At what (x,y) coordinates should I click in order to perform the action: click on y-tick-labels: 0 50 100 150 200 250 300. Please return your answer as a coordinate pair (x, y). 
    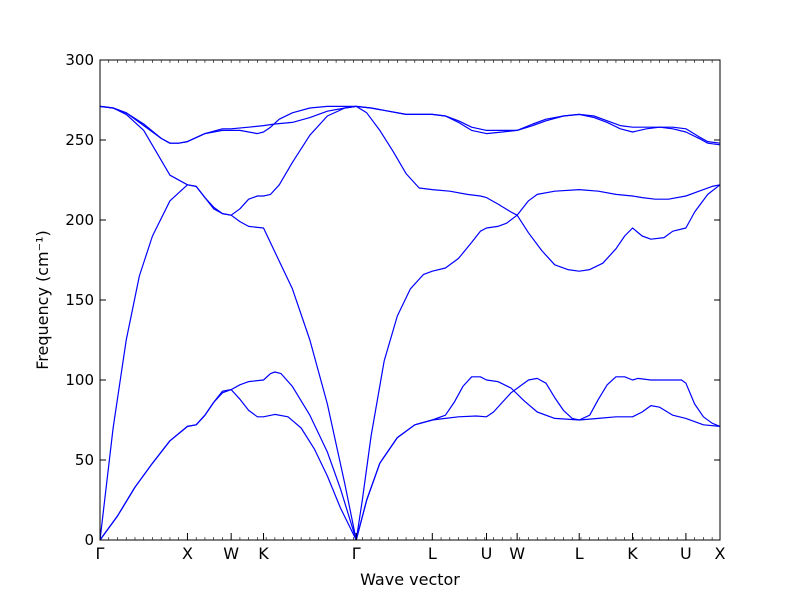
    Looking at the image, I should click on (79, 300).